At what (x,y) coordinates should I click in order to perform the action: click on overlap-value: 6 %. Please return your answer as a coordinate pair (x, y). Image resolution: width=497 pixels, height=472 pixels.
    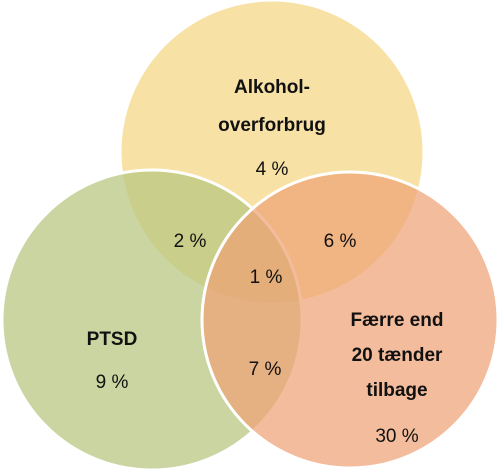
    Looking at the image, I should click on (340, 241).